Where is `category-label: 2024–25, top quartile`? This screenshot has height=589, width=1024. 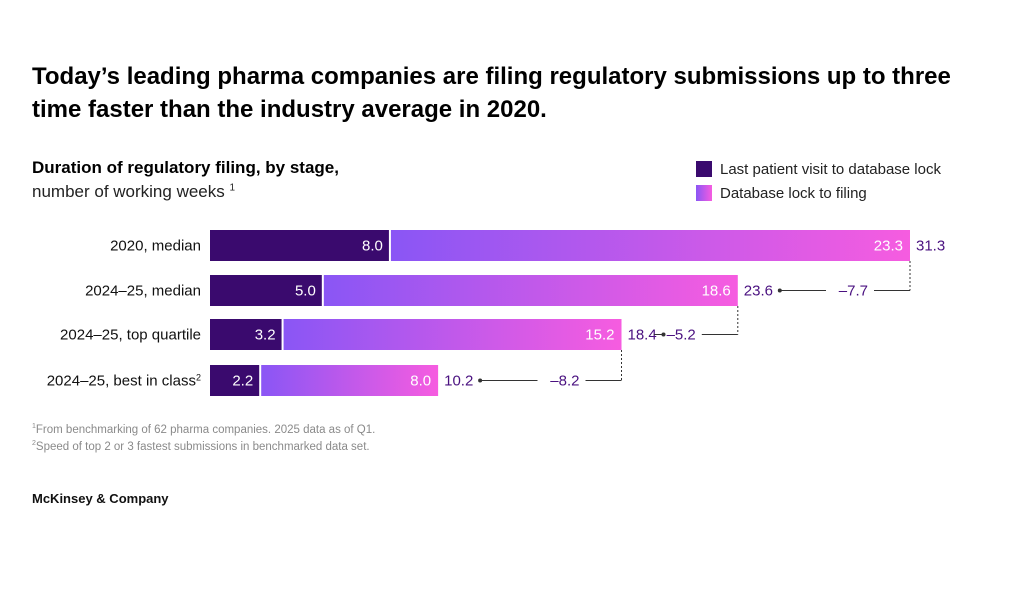
category-label: 2024–25, top quartile is located at coordinates (130, 335).